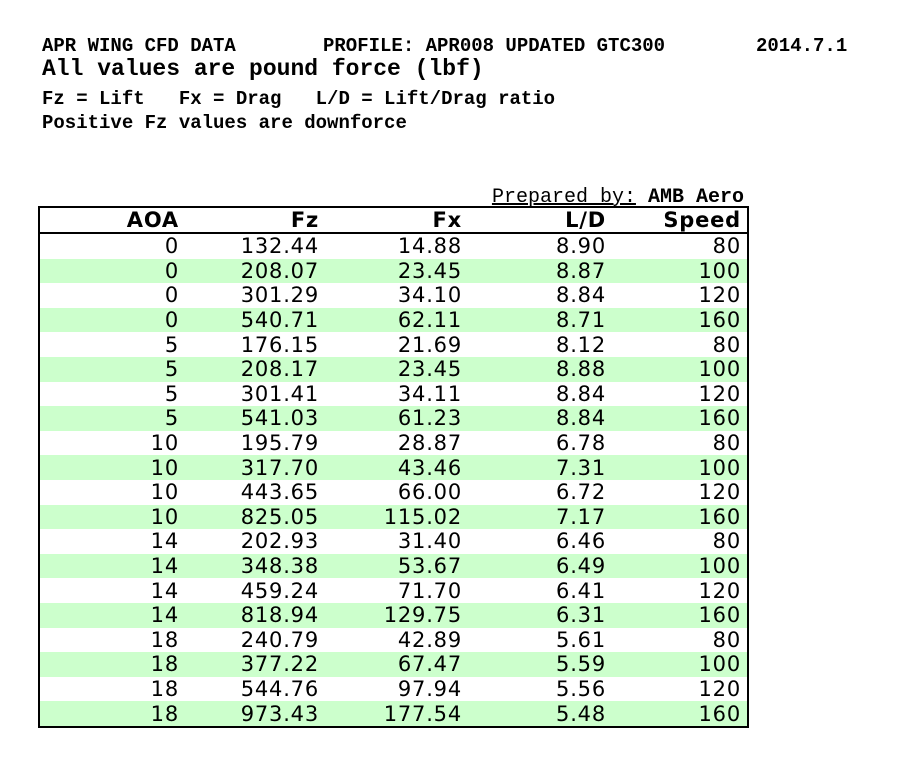 Image resolution: width=910 pixels, height=766 pixels. What do you see at coordinates (429, 639) in the screenshot?
I see `cell-fx: 42.89` at bounding box center [429, 639].